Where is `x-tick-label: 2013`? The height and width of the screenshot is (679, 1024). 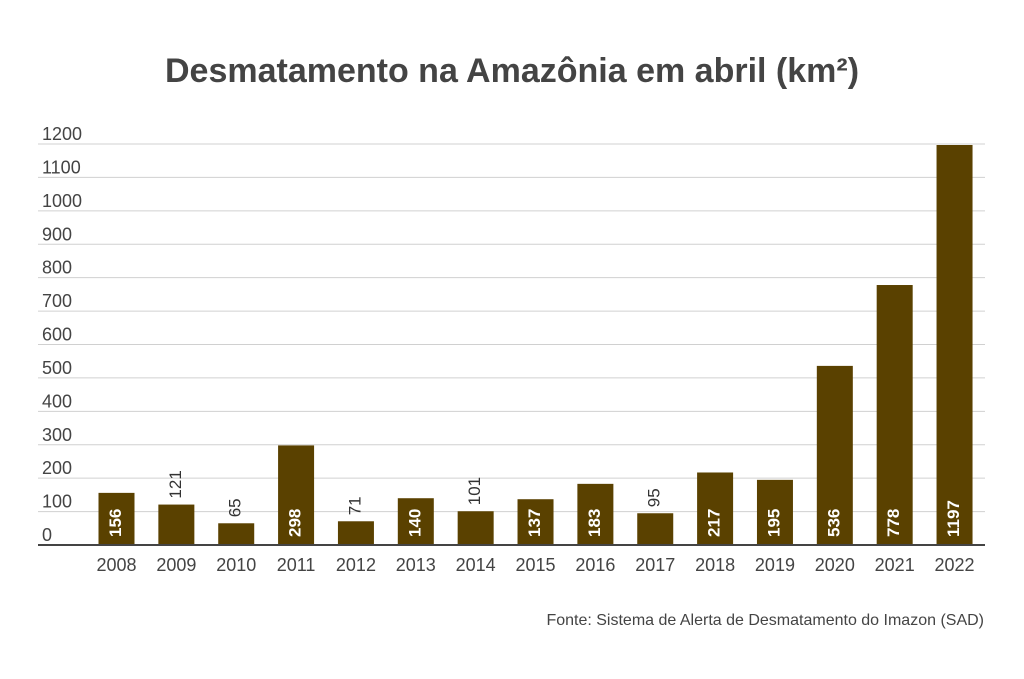
x-tick-label: 2013 is located at coordinates (416, 565).